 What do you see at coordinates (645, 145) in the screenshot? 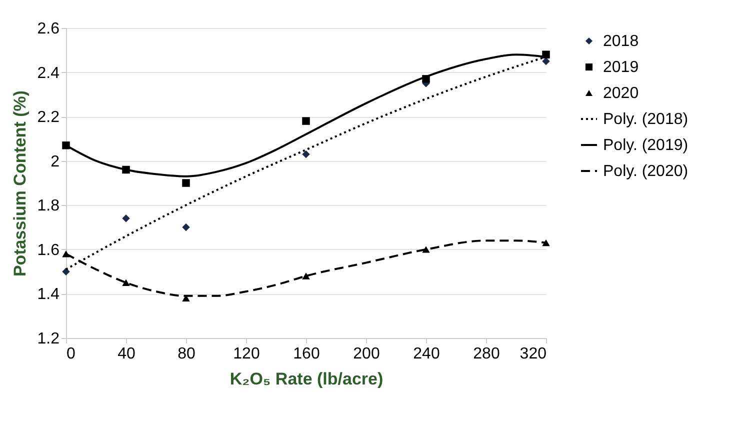
I see `legend-label: Poly. (2019)` at bounding box center [645, 145].